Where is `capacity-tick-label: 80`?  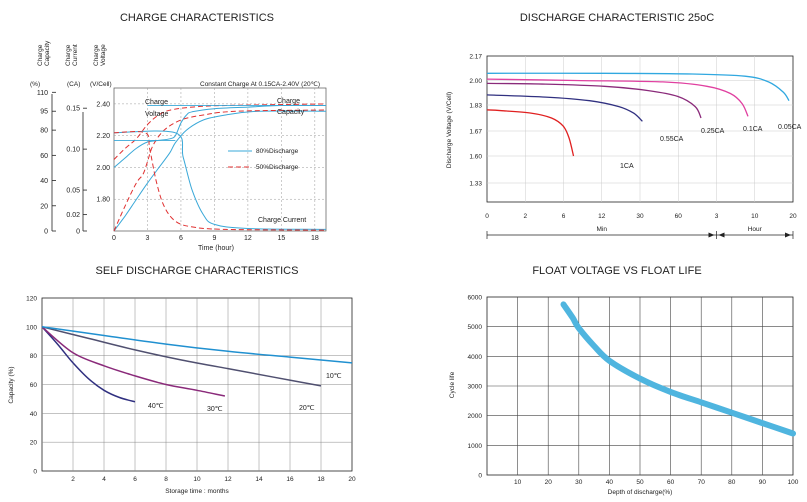 capacity-tick-label: 80 is located at coordinates (44, 131).